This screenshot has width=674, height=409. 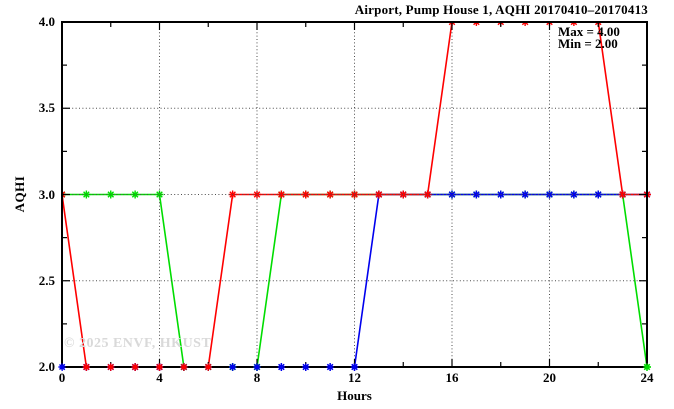 I want to click on y-tick-label: 2.0, so click(x=46, y=366).